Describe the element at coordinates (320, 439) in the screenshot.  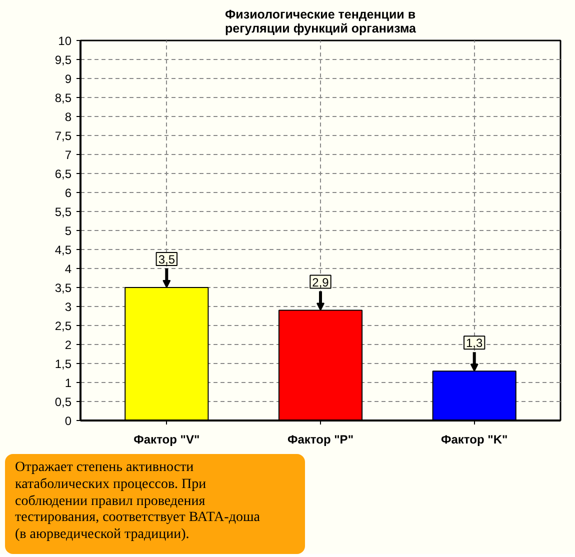
I see `x-tick-label: Фактор "P"` at that location.